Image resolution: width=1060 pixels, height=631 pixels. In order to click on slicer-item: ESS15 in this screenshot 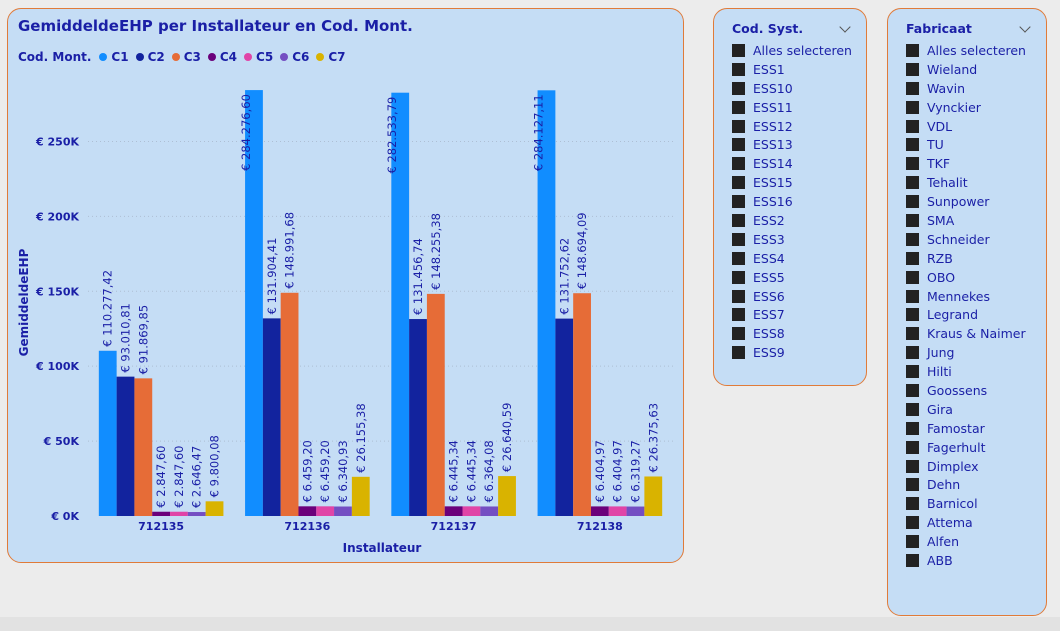, I will do `click(792, 182)`.